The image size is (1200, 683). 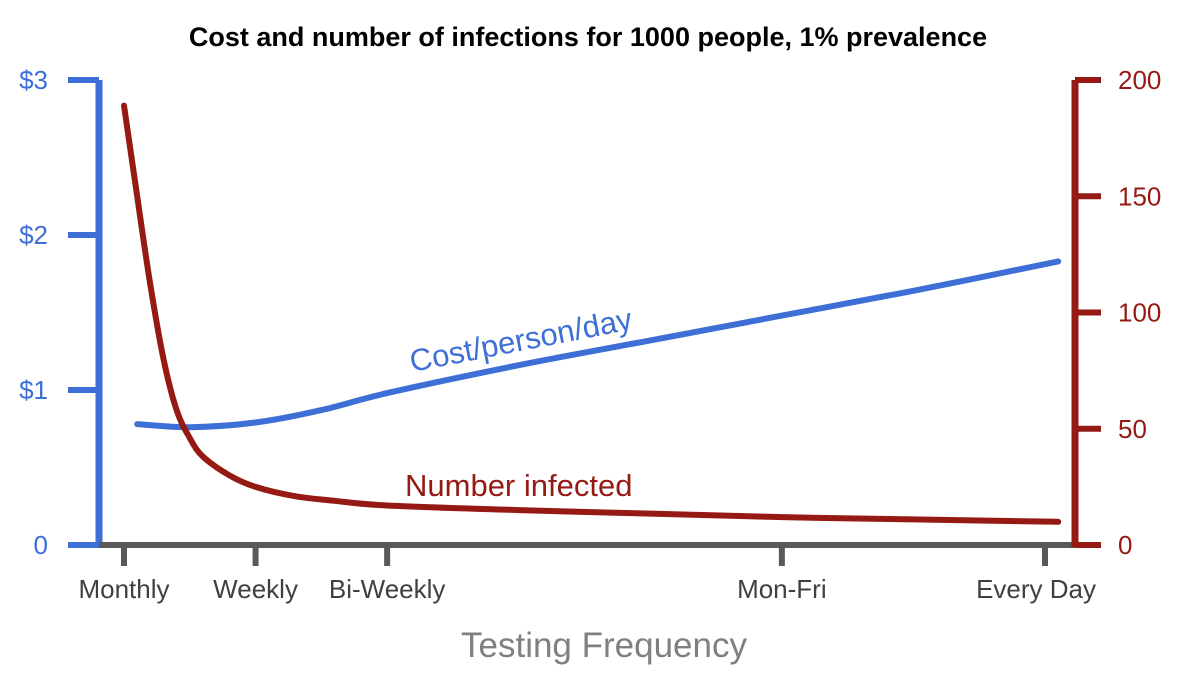 What do you see at coordinates (1125, 545) in the screenshot?
I see `right-y-tick-label: 0` at bounding box center [1125, 545].